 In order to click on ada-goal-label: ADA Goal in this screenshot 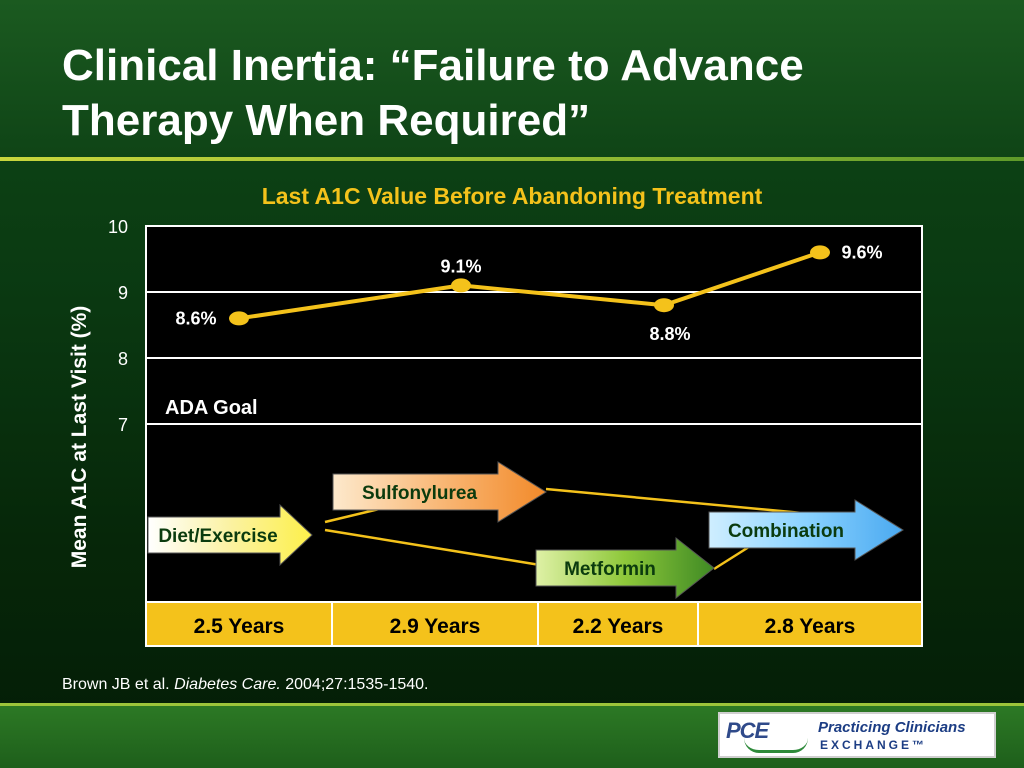, I will do `click(211, 408)`.